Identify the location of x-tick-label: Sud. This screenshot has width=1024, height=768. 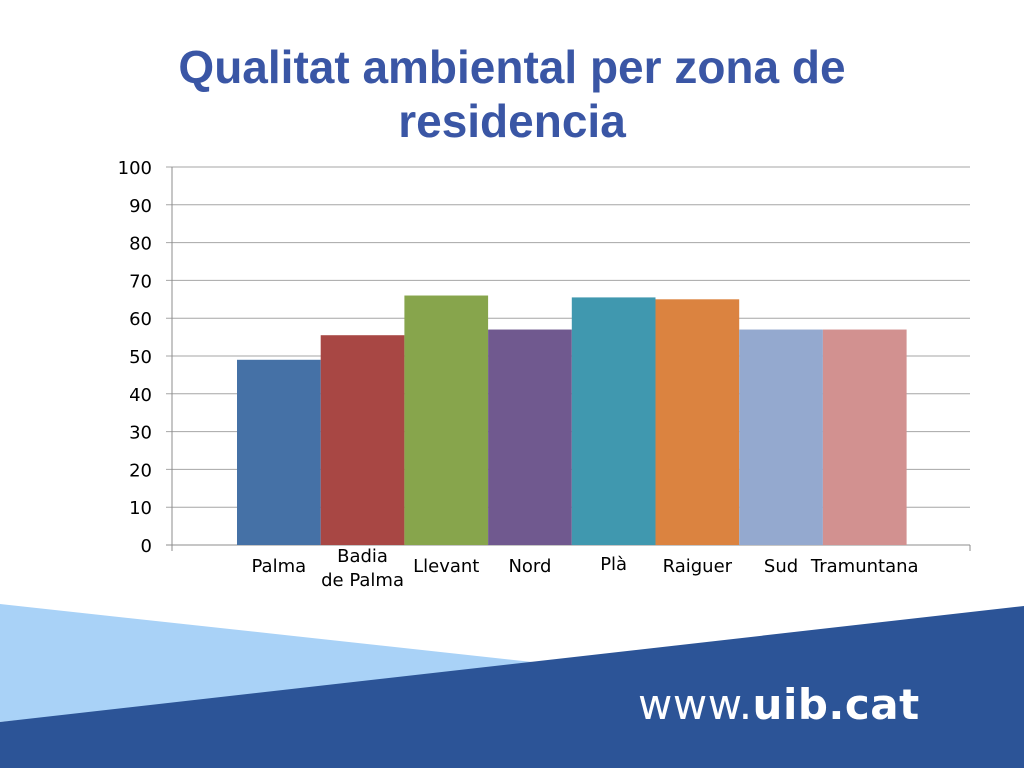
(781, 566).